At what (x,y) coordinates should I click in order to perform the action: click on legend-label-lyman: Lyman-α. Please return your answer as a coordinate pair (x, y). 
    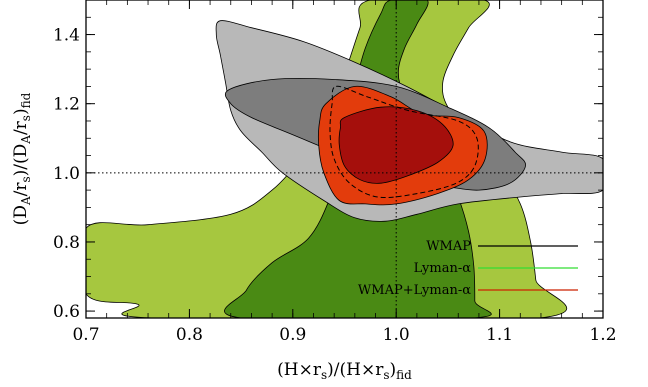
    Looking at the image, I should click on (443, 268).